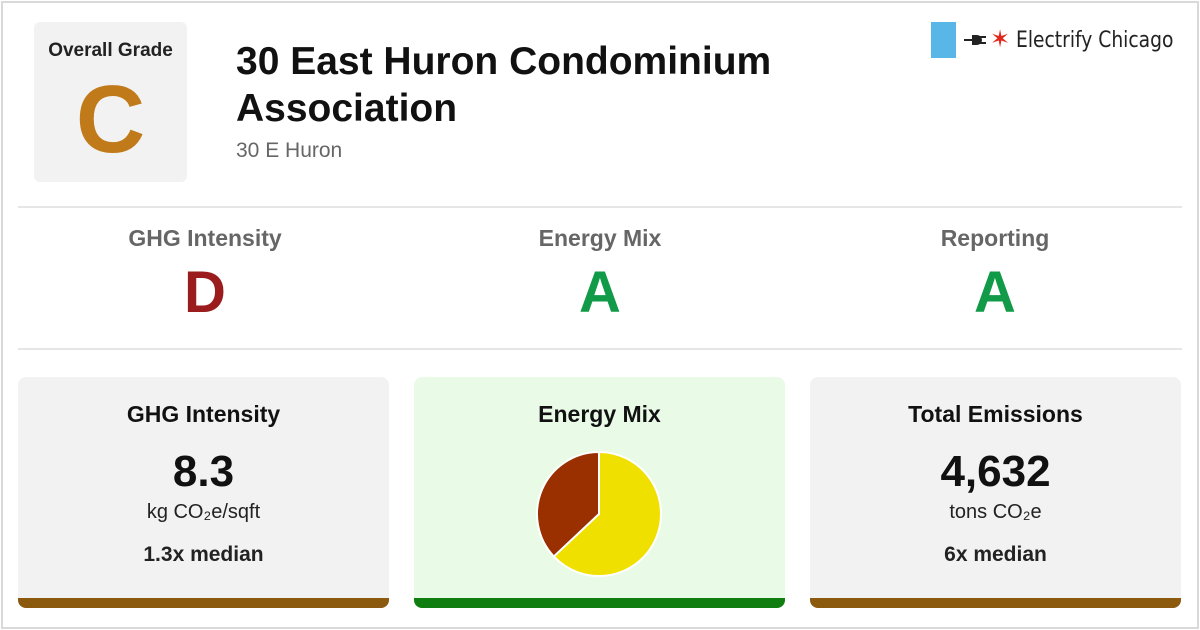 This screenshot has height=630, width=1200. What do you see at coordinates (600, 207) in the screenshot?
I see `divider-top` at bounding box center [600, 207].